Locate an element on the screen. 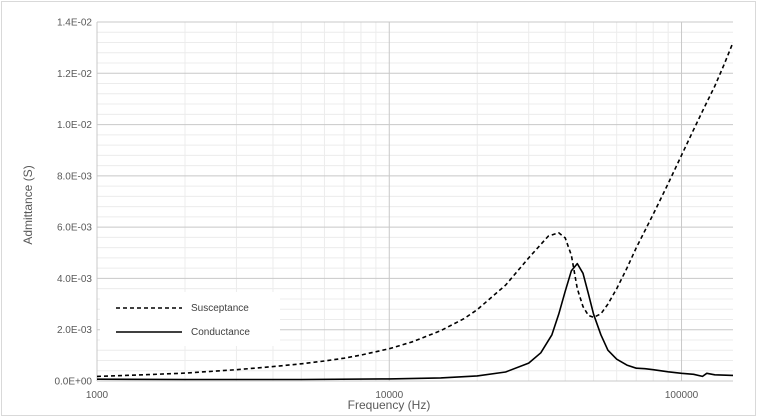  x-axis-title: Frequency (Hz) is located at coordinates (389, 405).